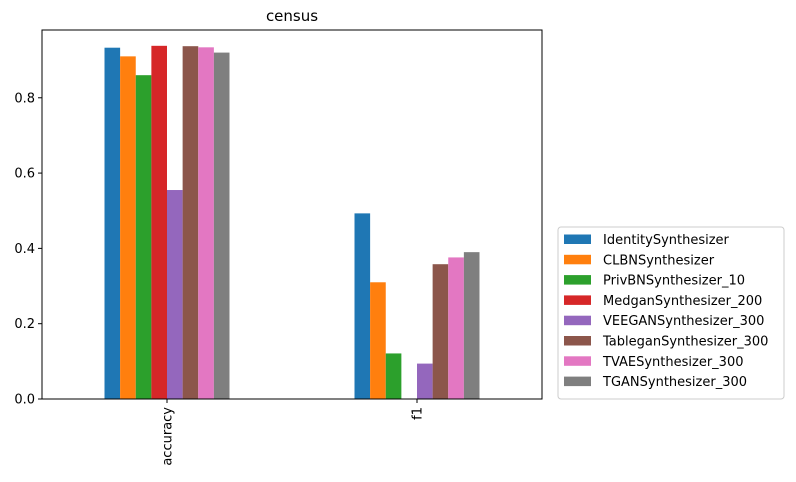 This screenshot has height=482, width=796. I want to click on y-tick-label: 0.4, so click(24, 249).